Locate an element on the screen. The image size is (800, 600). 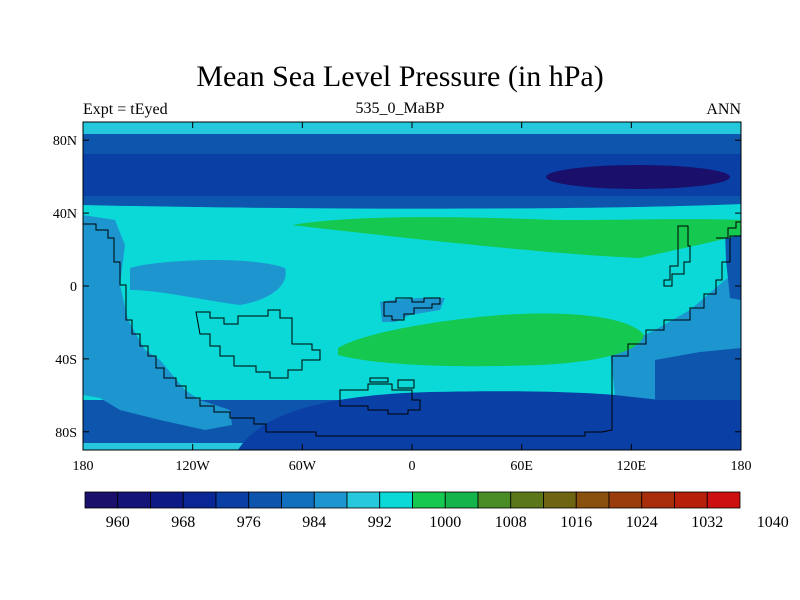
x-tick-label: 0 is located at coordinates (412, 466).